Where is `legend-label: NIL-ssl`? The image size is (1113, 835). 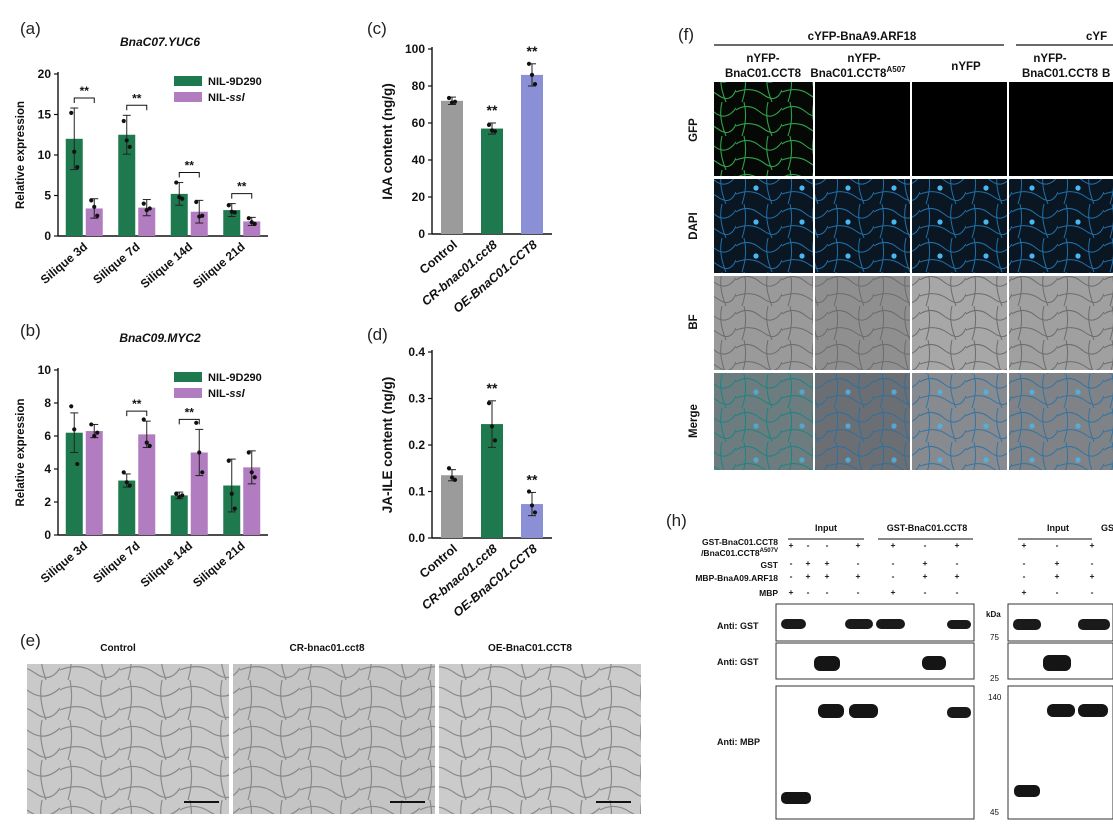
legend-label: NIL-ssl is located at coordinates (227, 98).